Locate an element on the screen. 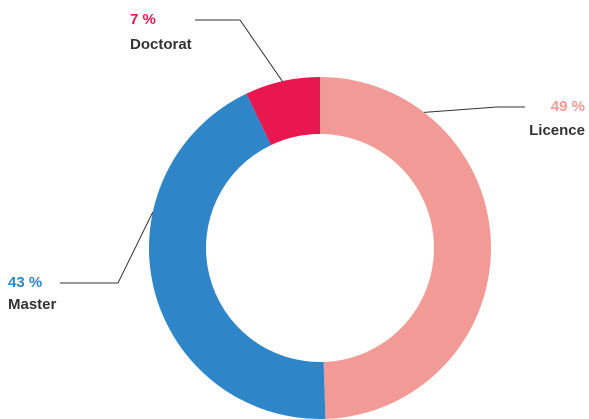 This screenshot has width=589, height=419. slice is located at coordinates (283, 111).